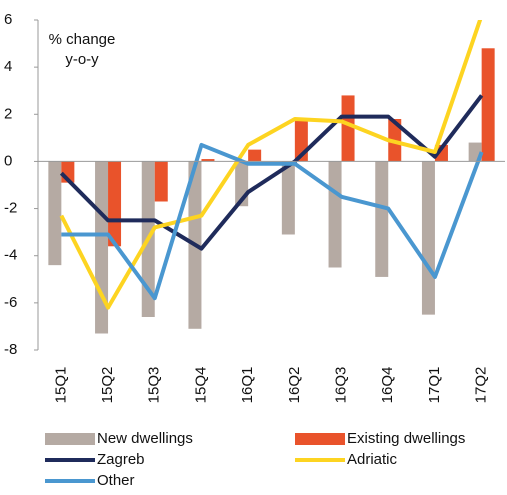  I want to click on y-tick-label: -6, so click(10, 302).